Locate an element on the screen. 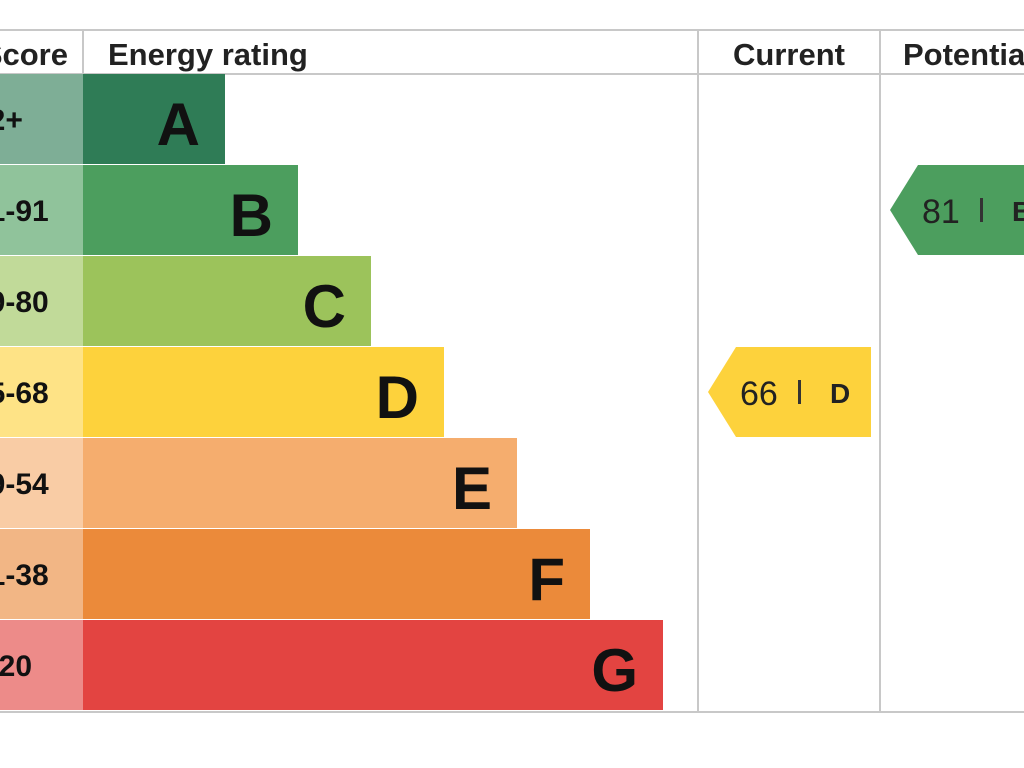 Image resolution: width=1024 pixels, height=768 pixels. arrow-value: 81 is located at coordinates (941, 212).